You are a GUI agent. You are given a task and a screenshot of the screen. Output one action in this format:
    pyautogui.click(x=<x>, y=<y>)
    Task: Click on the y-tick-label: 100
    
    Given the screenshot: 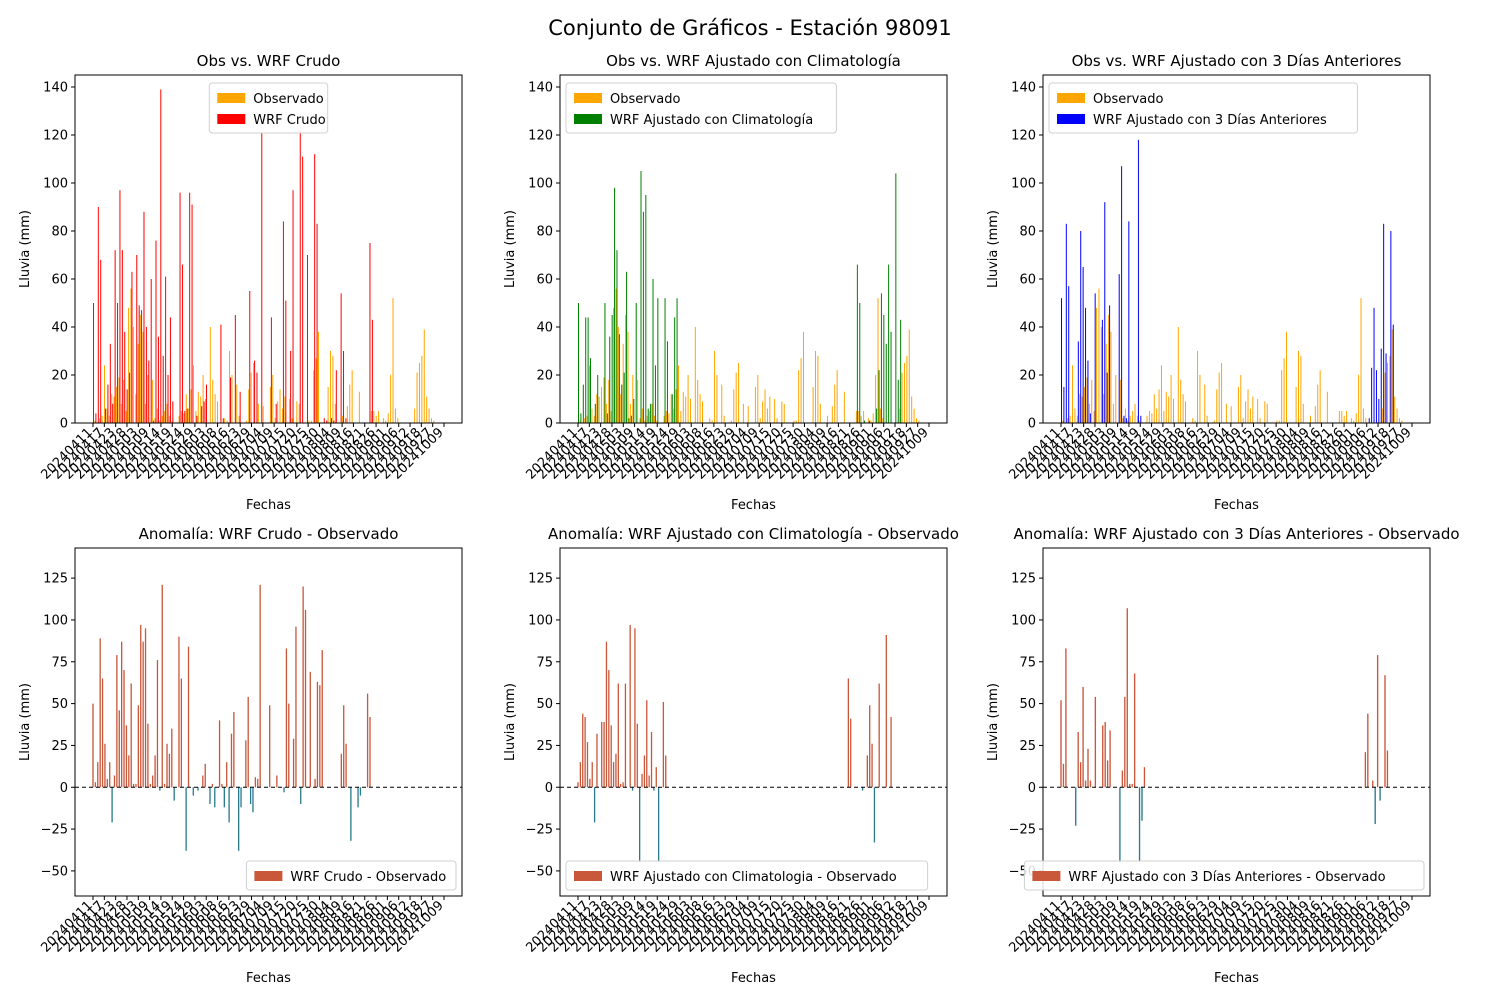 What is the action you would take?
    pyautogui.click(x=1023, y=620)
    